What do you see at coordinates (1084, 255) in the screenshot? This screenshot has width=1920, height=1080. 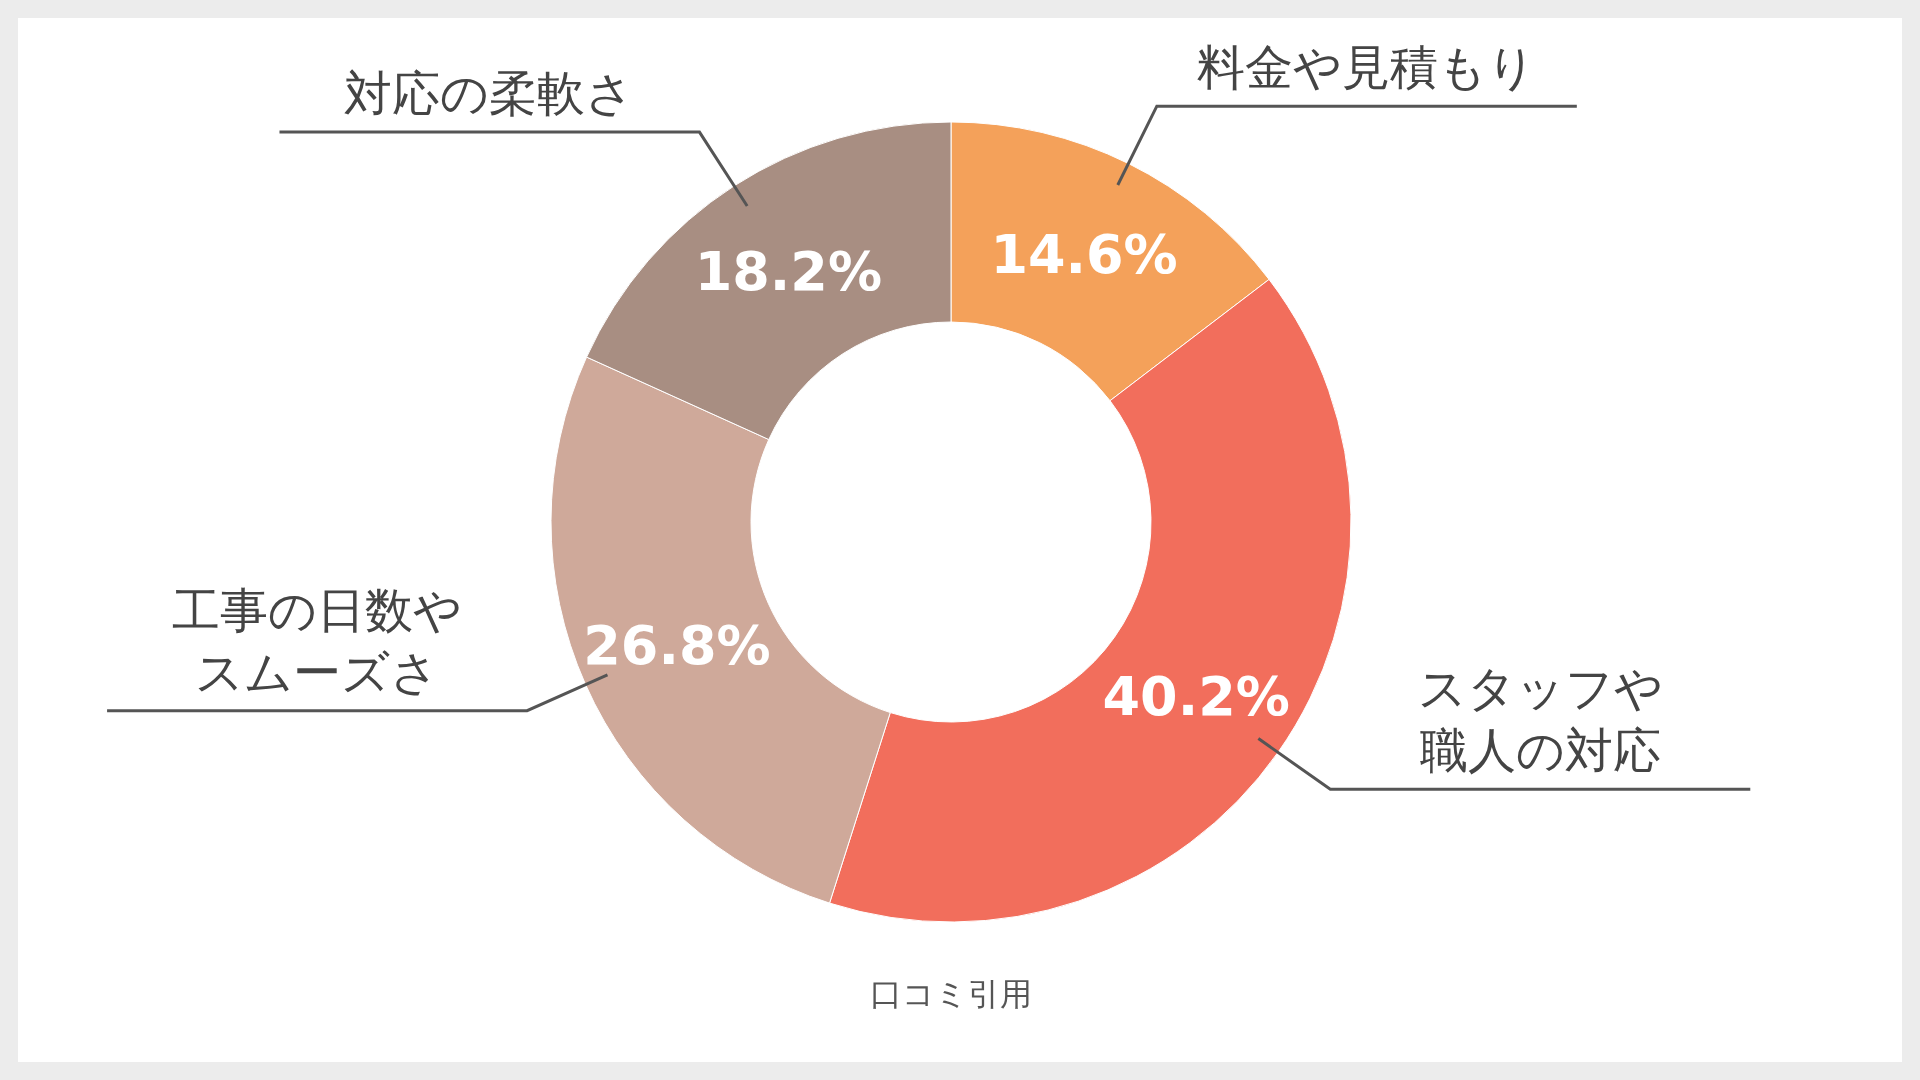 I see `data-label: 14.6%` at bounding box center [1084, 255].